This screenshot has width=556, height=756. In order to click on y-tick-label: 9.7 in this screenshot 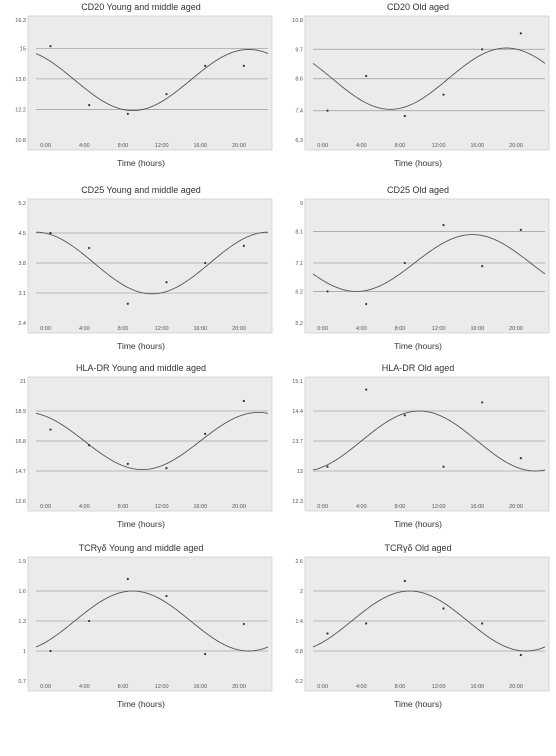, I will do `click(299, 50)`.